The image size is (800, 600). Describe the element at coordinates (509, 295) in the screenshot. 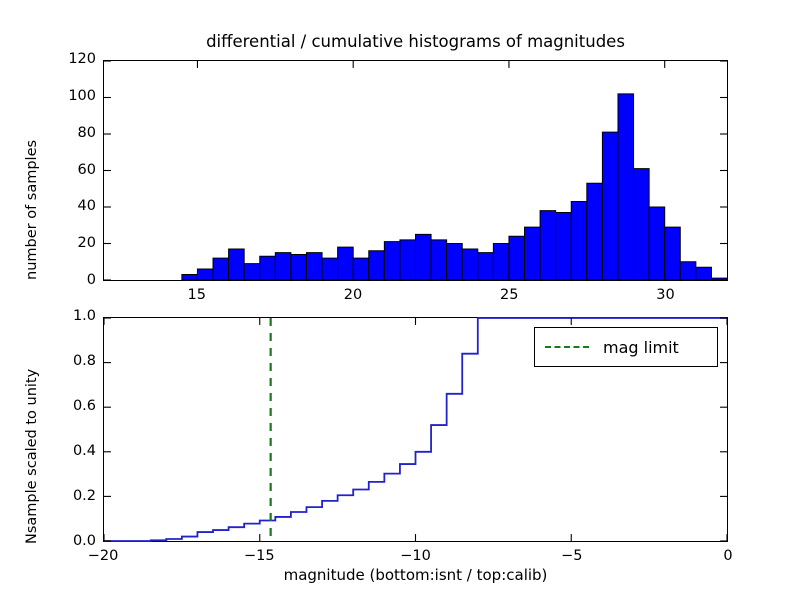

I see `top-x-ticklabel: 25` at that location.